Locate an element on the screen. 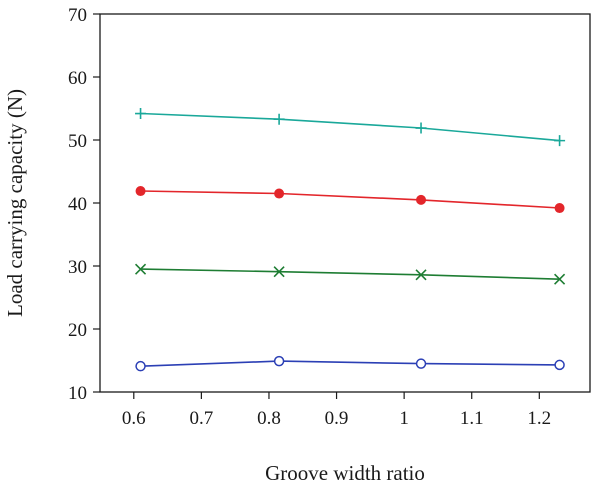 This screenshot has height=496, width=600. y-axis: 10 20 30 40 50 60 70 is located at coordinates (84, 204).